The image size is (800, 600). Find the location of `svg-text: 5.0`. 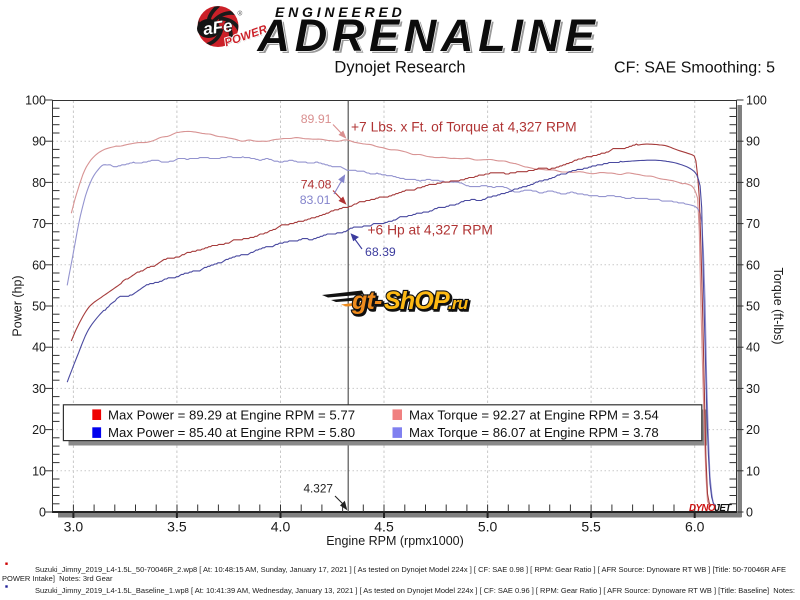

svg-text: 5.0 is located at coordinates (488, 527).